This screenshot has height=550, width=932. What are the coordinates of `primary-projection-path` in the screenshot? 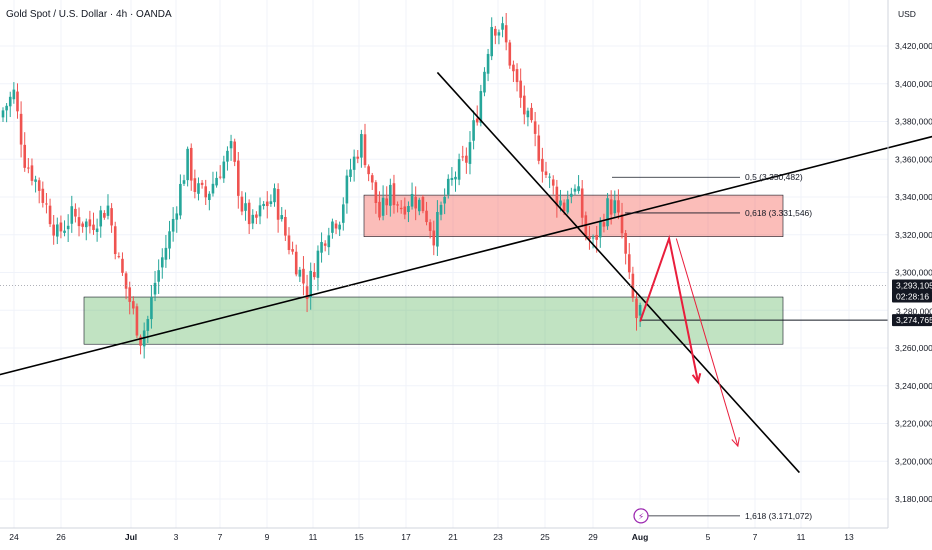 It's located at (669, 308).